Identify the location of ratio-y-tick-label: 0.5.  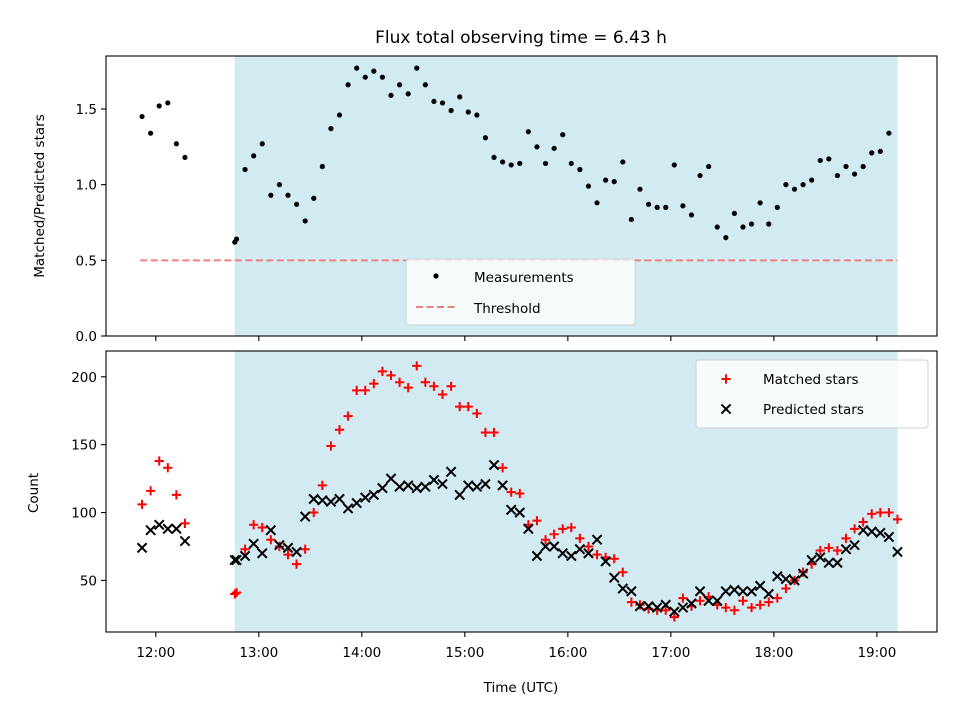
(86, 261).